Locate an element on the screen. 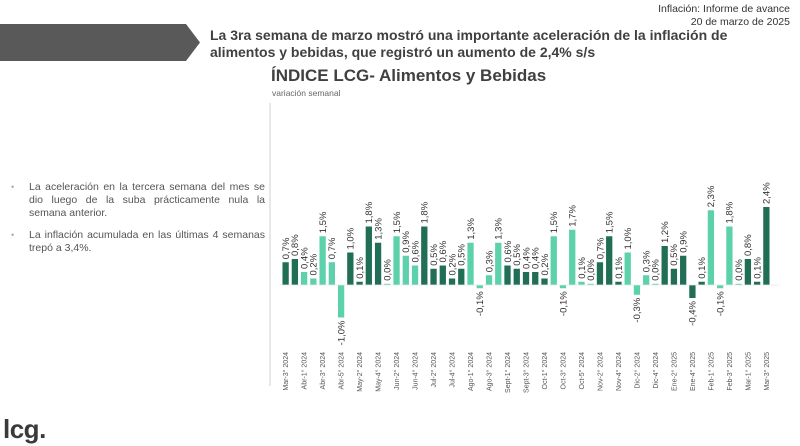 The height and width of the screenshot is (446, 800). banner-shape is located at coordinates (100, 42).